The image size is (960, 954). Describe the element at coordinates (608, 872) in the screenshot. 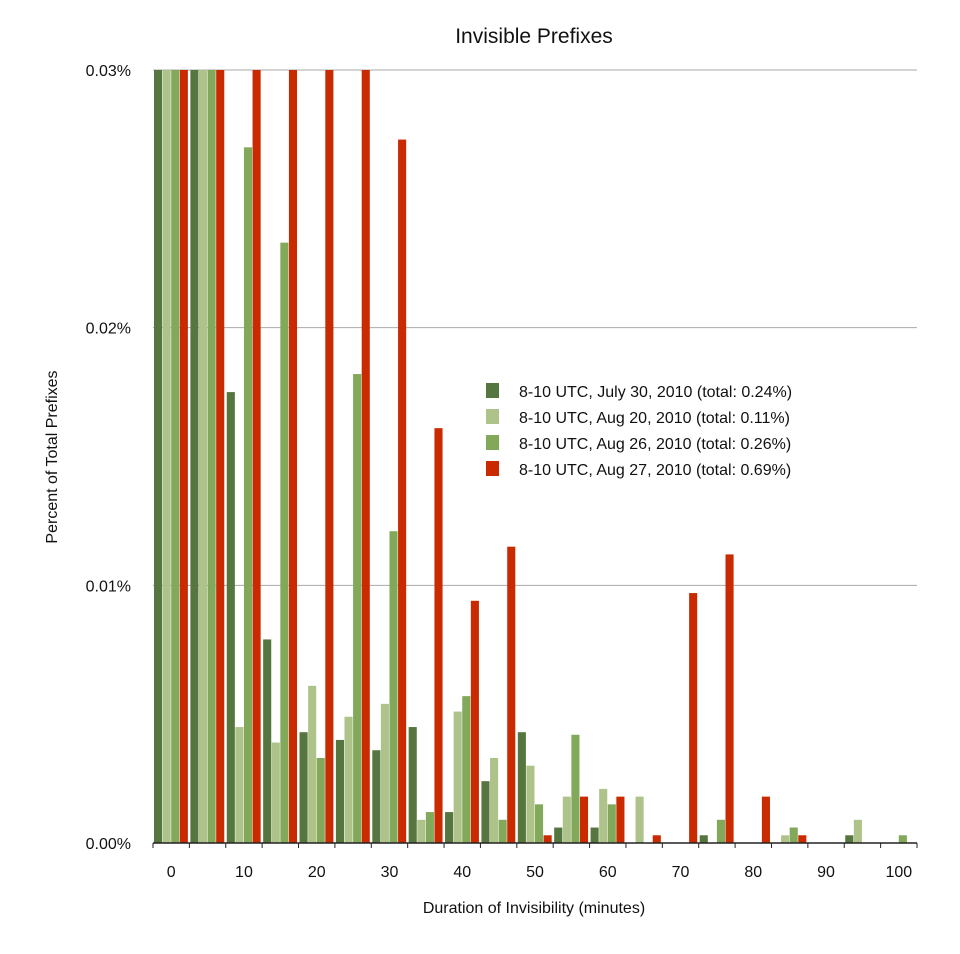

I see `x-tick-label: 60` at that location.